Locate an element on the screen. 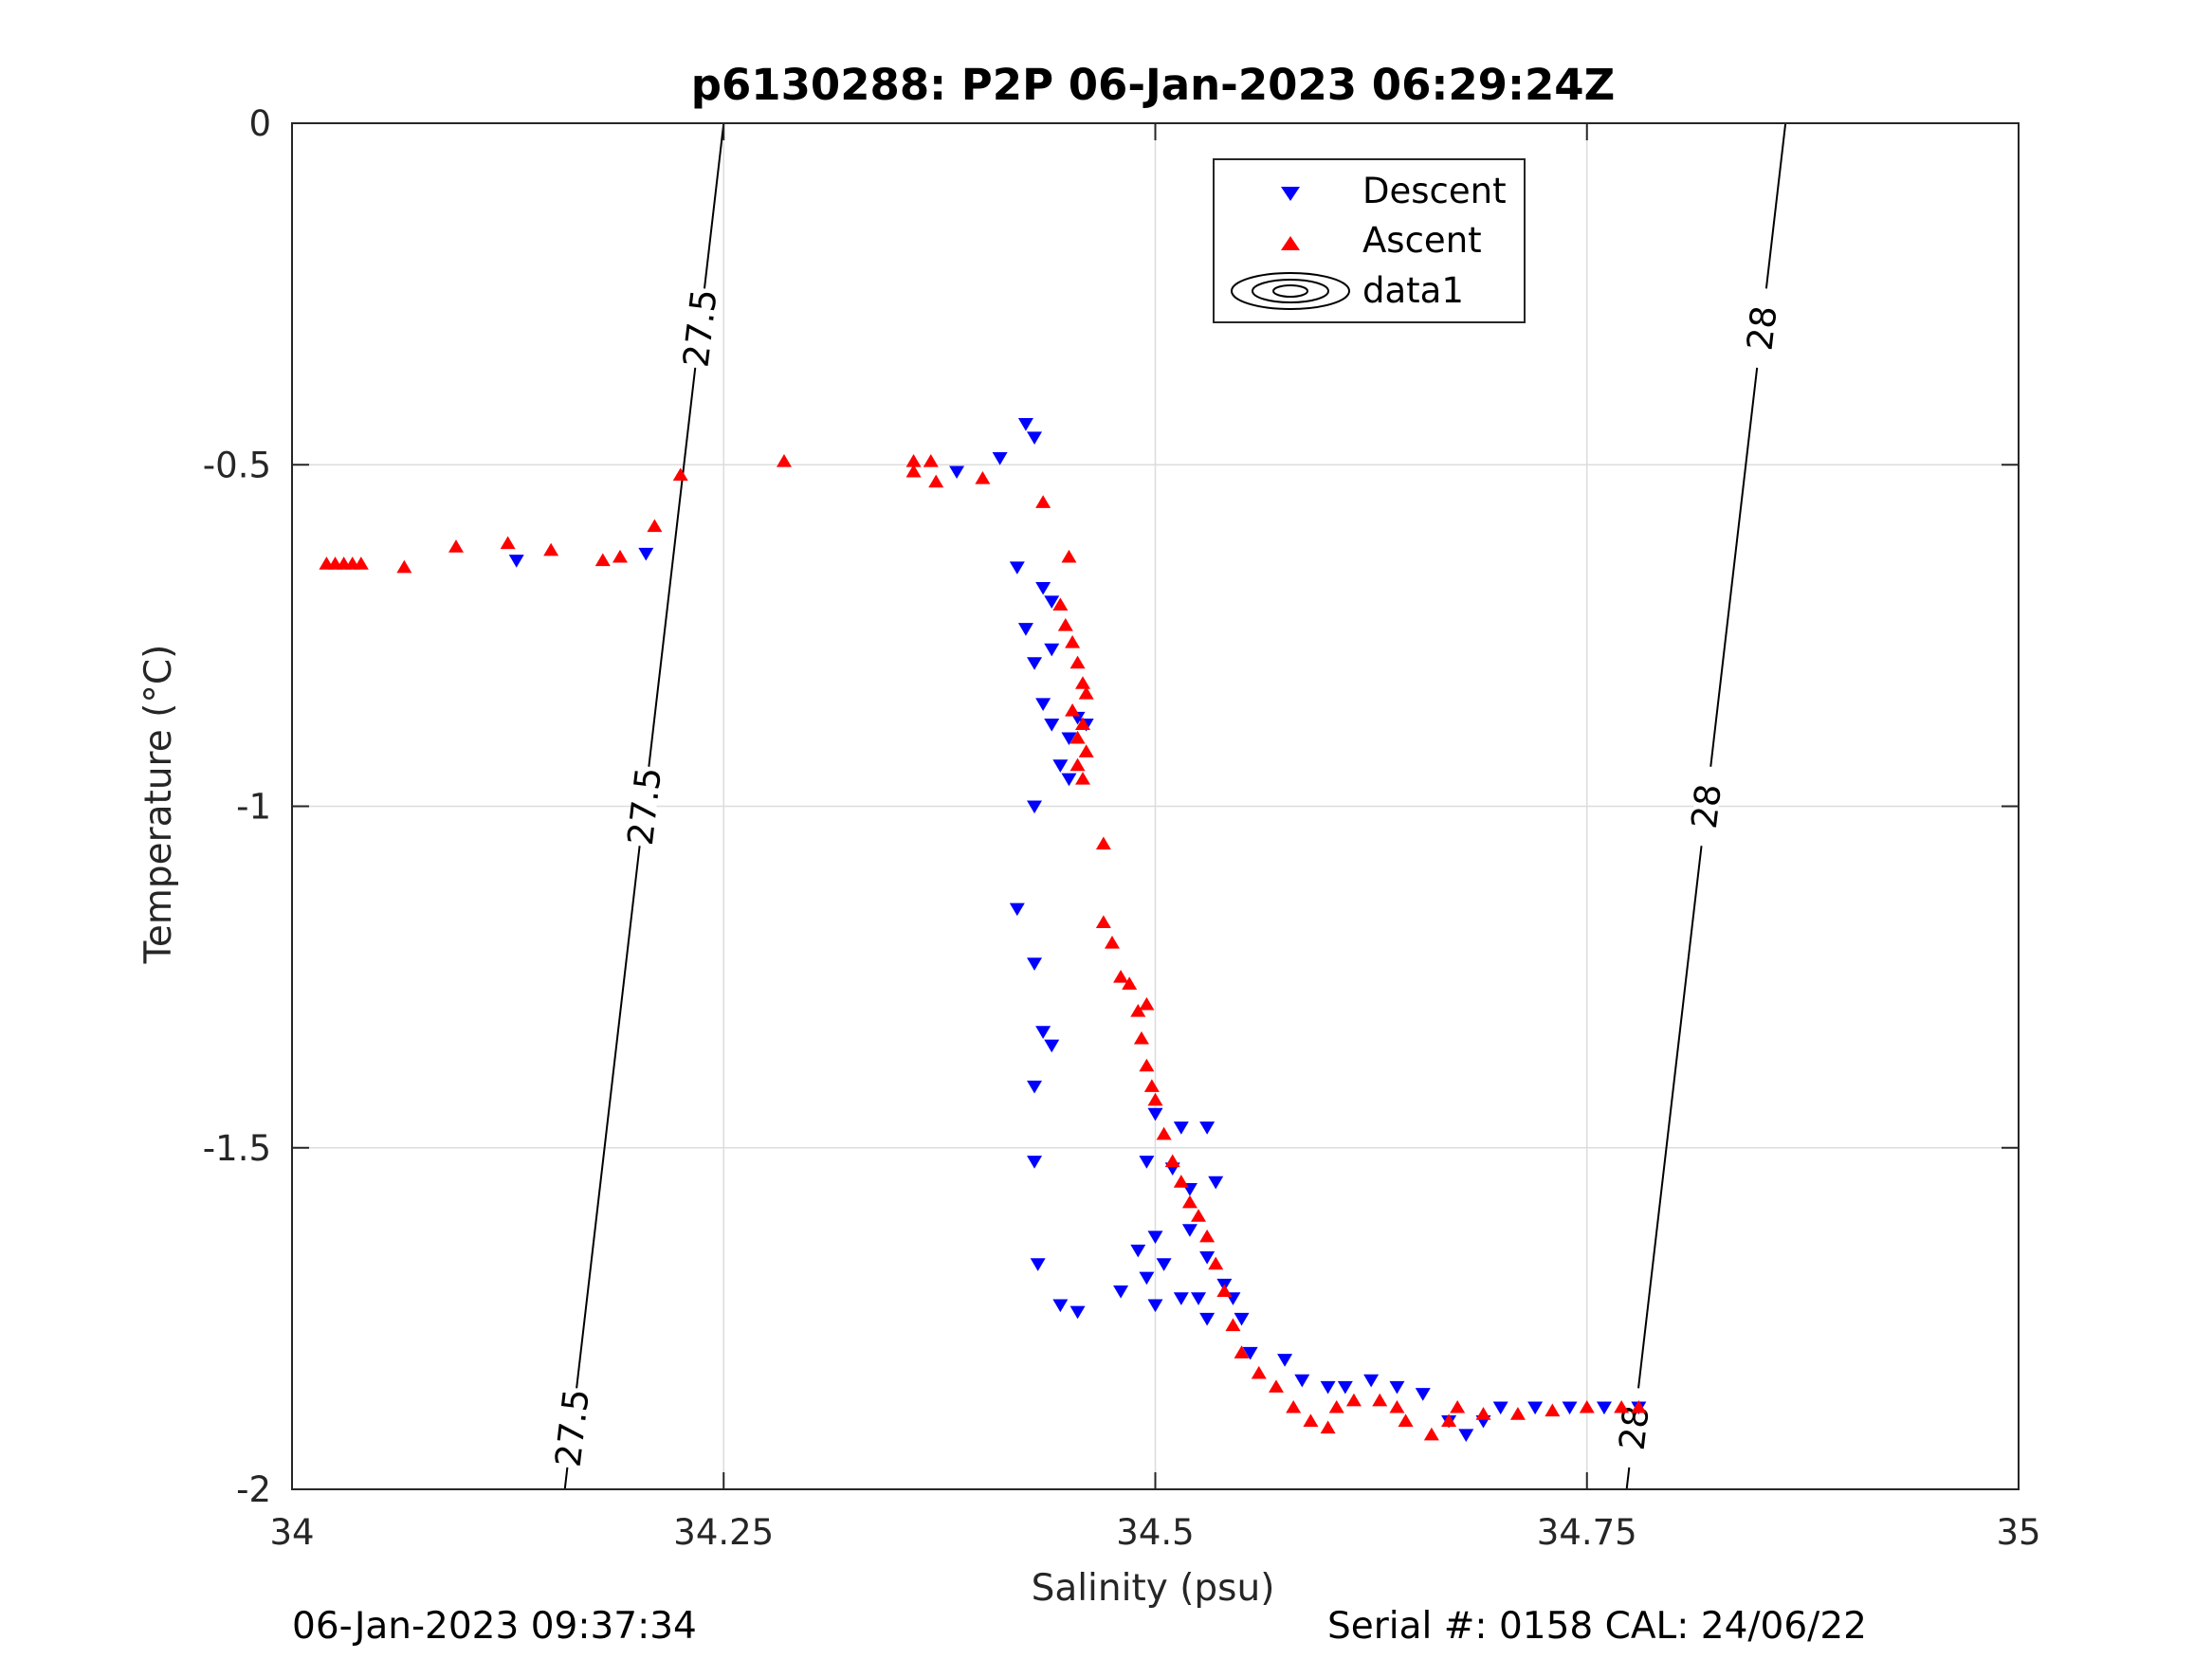 The image size is (2212, 1659). x-axis-label: Salinity (psu) is located at coordinates (1153, 1588).